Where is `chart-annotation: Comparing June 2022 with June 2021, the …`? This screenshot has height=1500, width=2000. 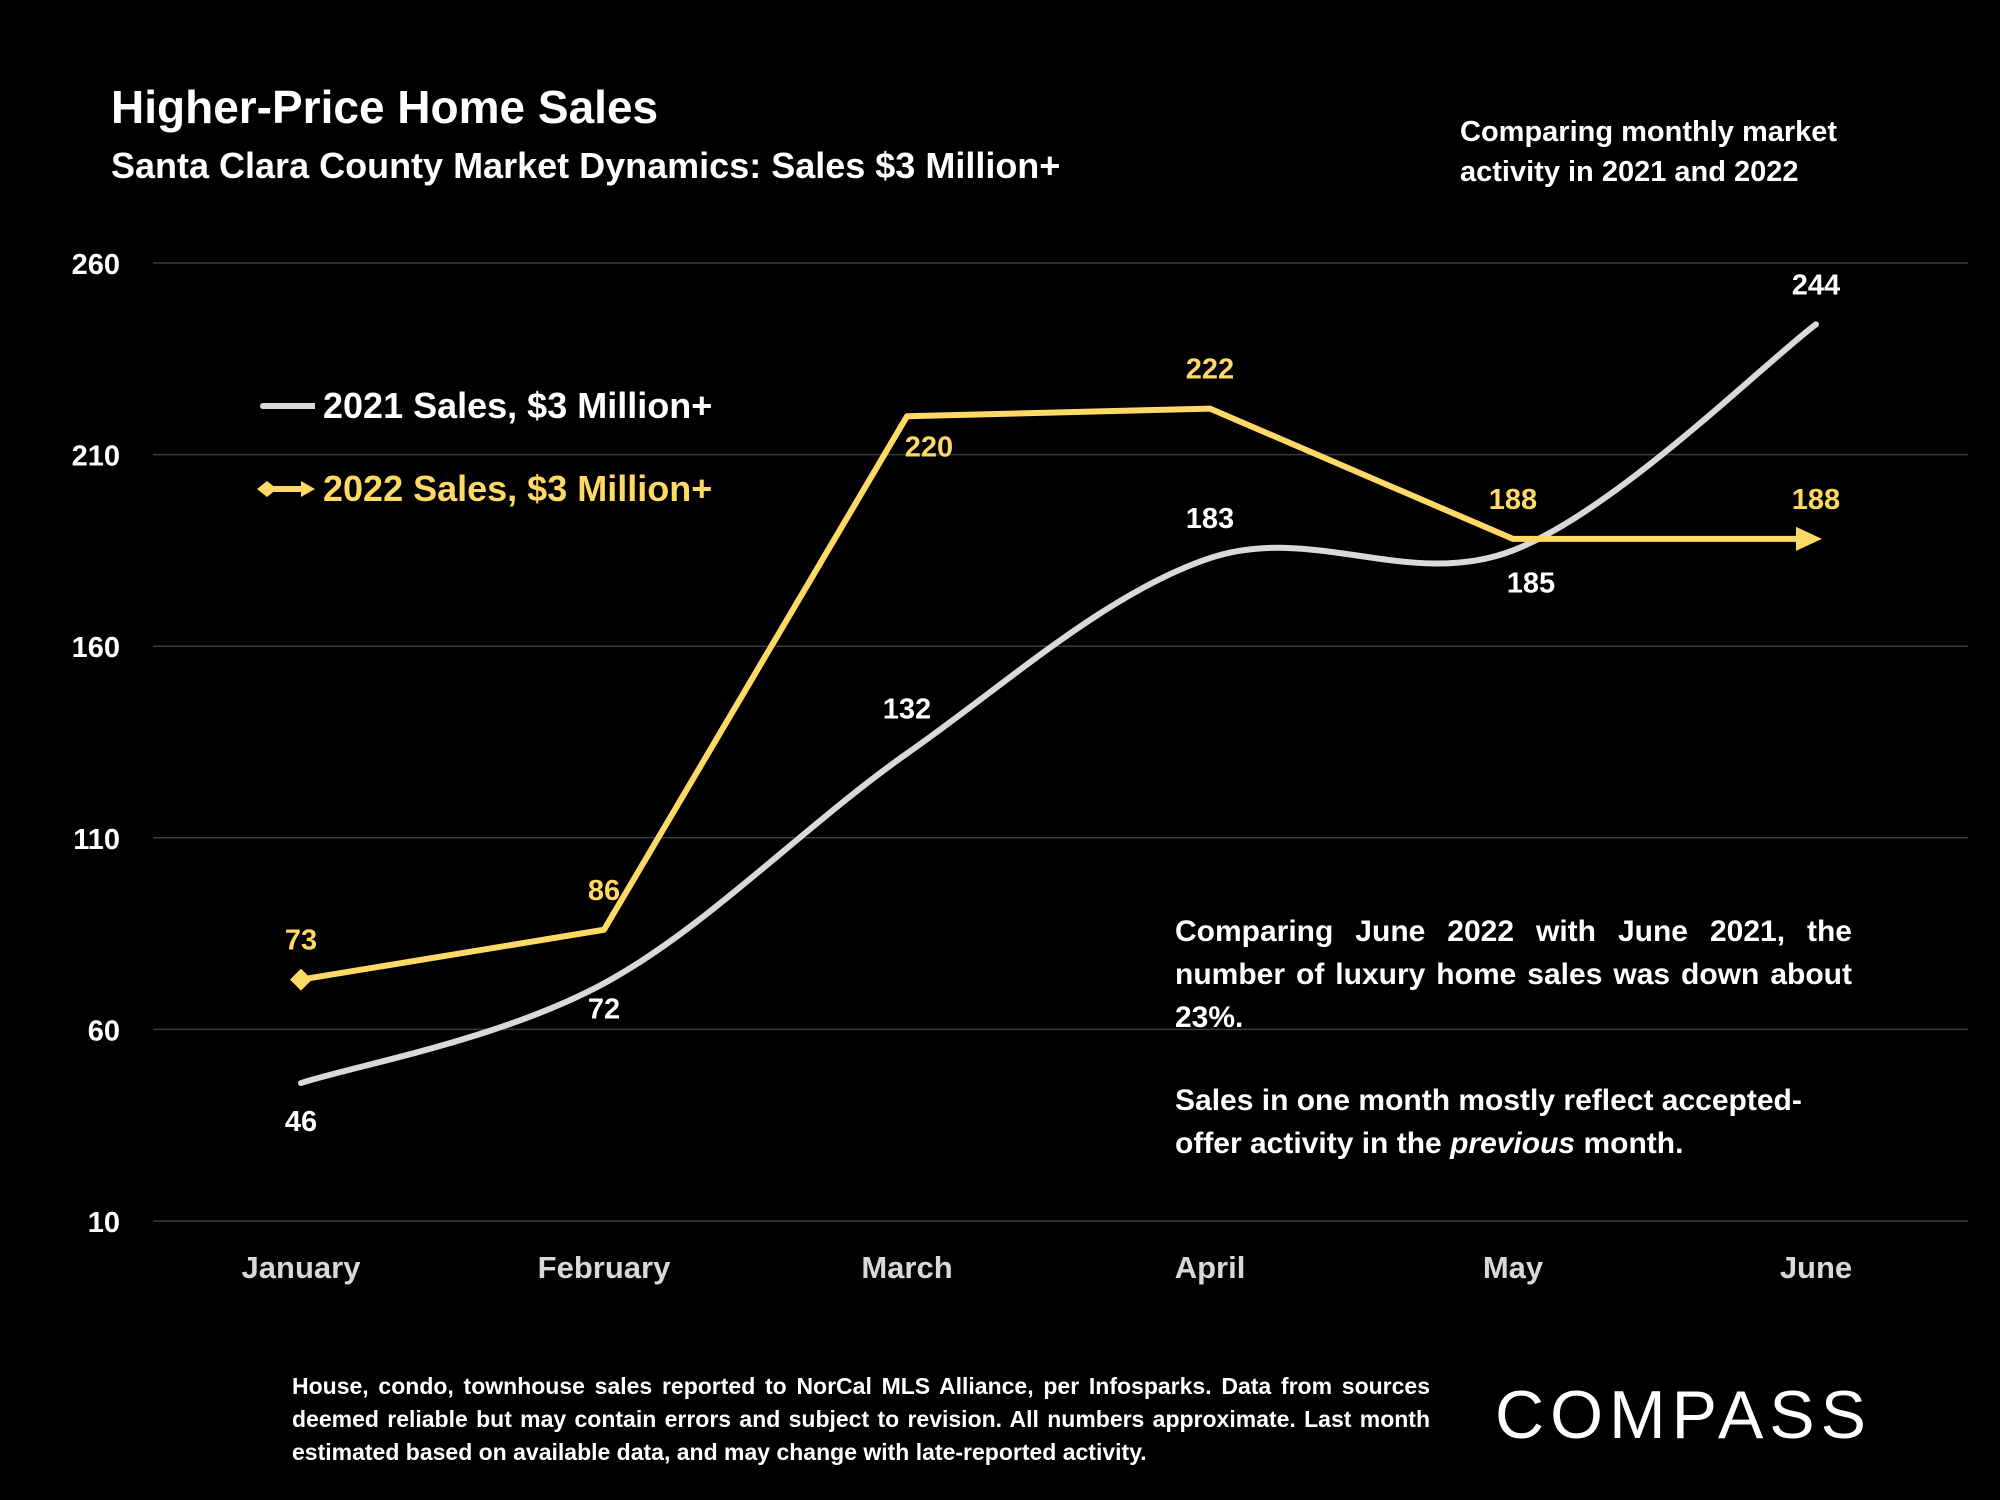
chart-annotation: Comparing June 2022 with June 2021, the … is located at coordinates (1513, 1037).